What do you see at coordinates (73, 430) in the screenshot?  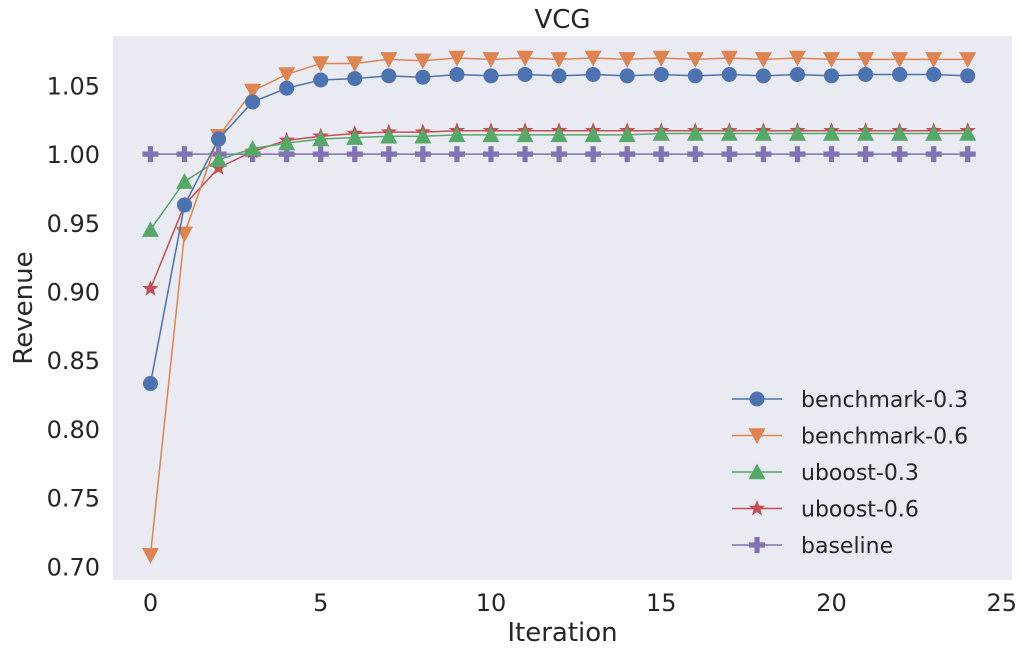 I see `y-tick-label: 0.80` at bounding box center [73, 430].